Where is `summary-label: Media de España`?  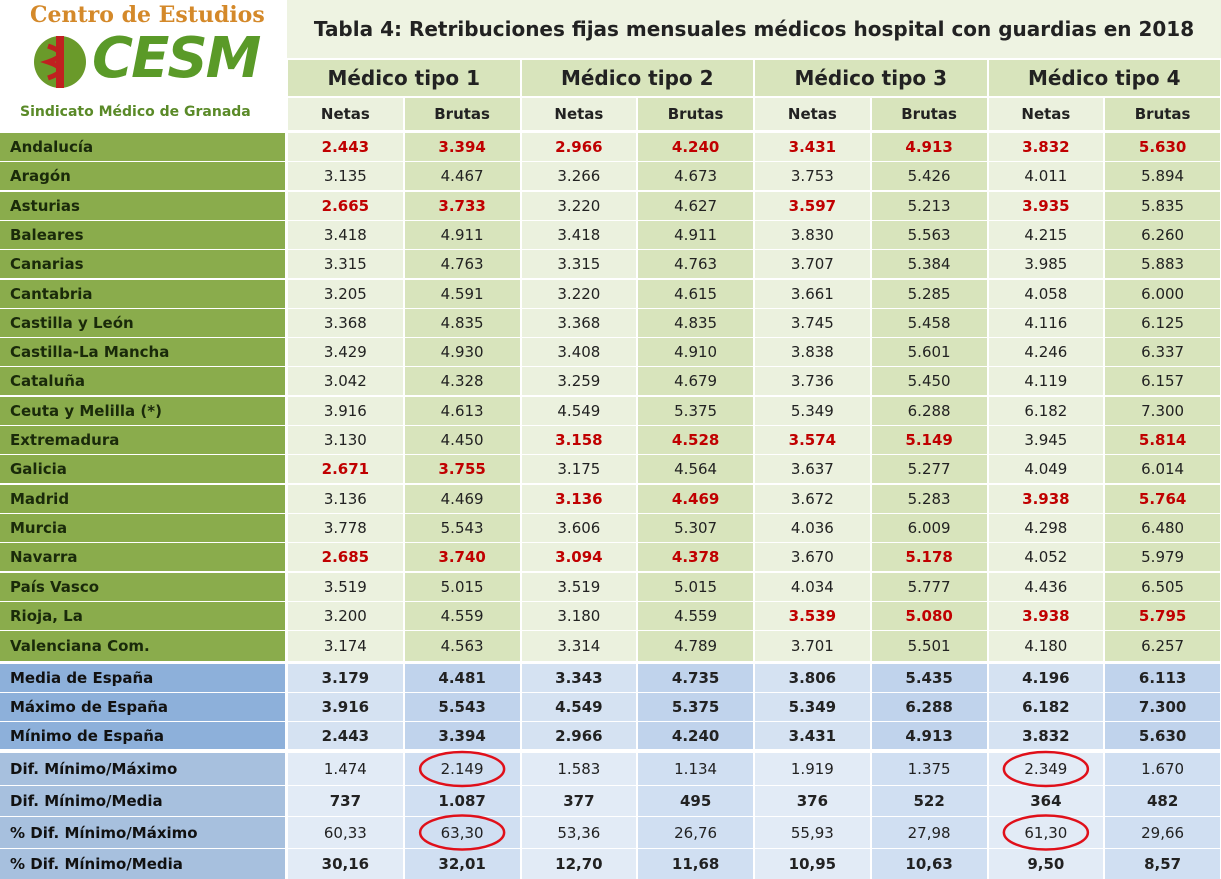
summary-label: Media de España is located at coordinates (142, 678).